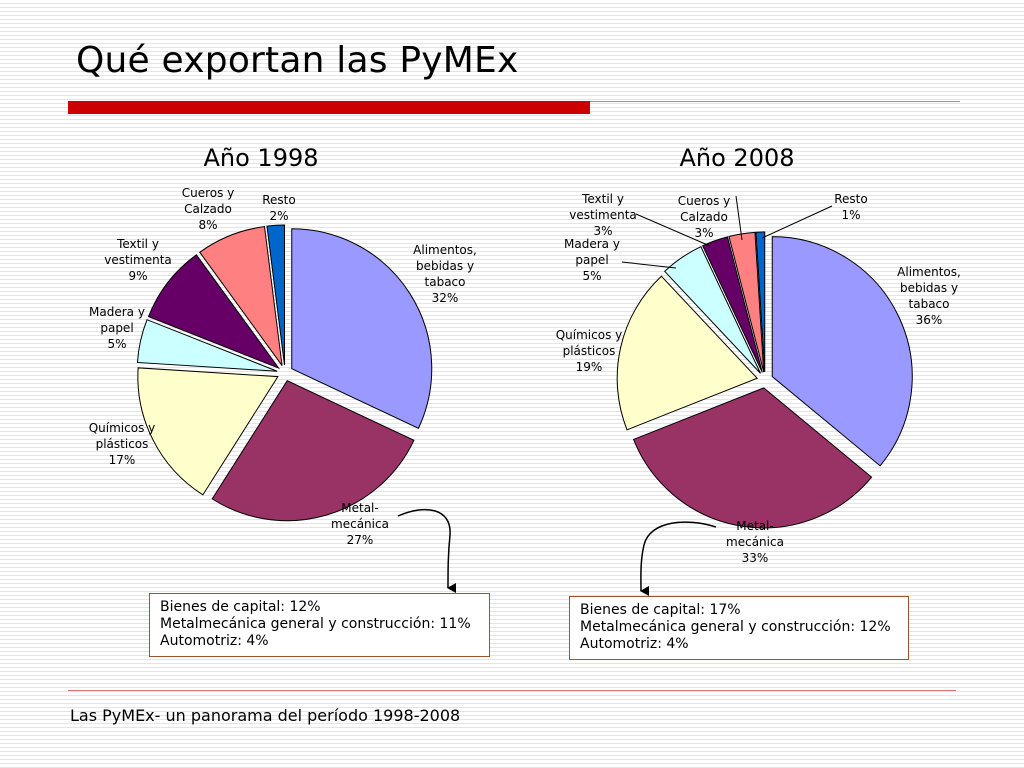  What do you see at coordinates (589, 351) in the screenshot?
I see `slice-label-quimicos: Químicos y plásticos 19%` at bounding box center [589, 351].